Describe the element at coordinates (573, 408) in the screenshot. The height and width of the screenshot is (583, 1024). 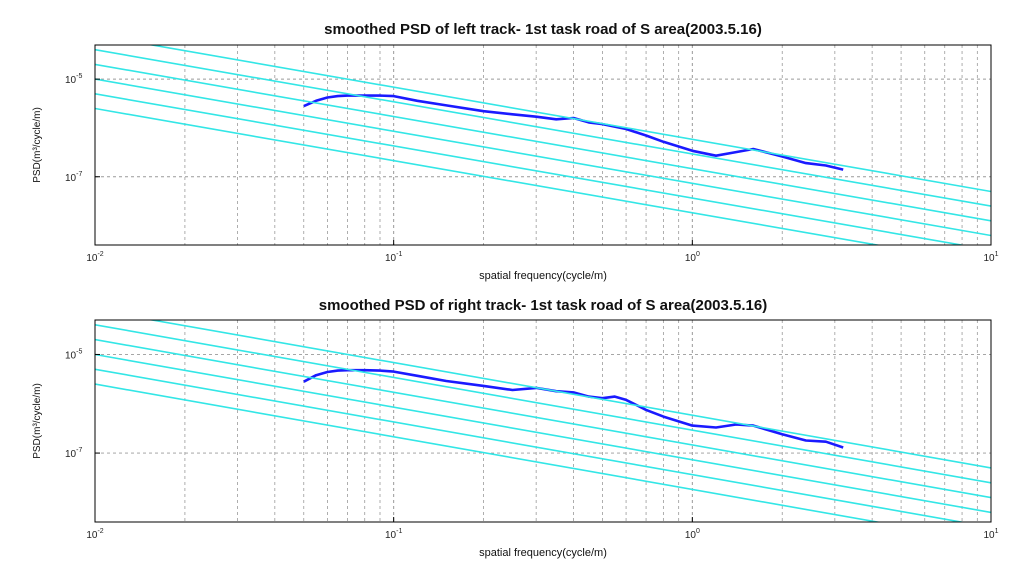
I see `psd-series-line` at that location.